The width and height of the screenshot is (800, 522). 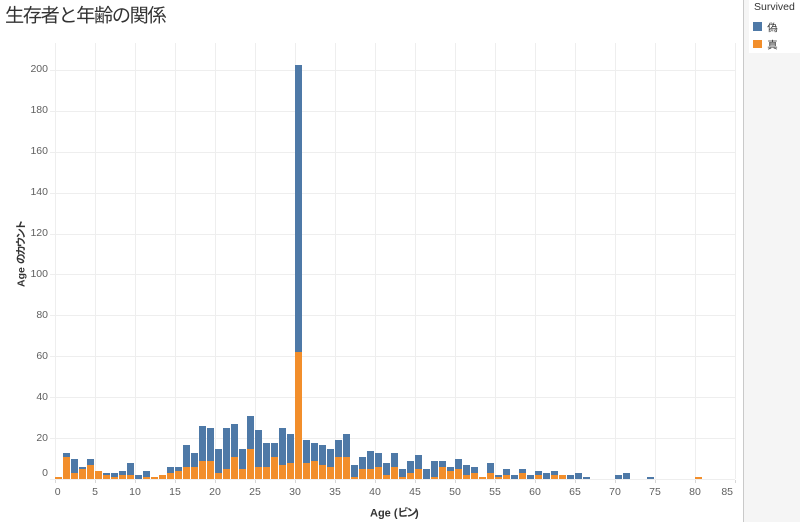 I want to click on svg-text: Age, so click(x=22, y=277).